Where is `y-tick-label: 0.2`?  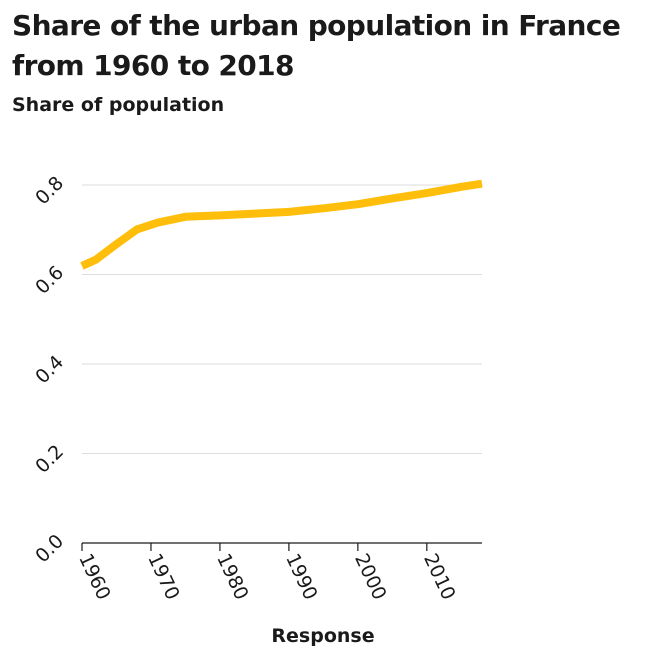
y-tick-label: 0.2 is located at coordinates (49, 459).